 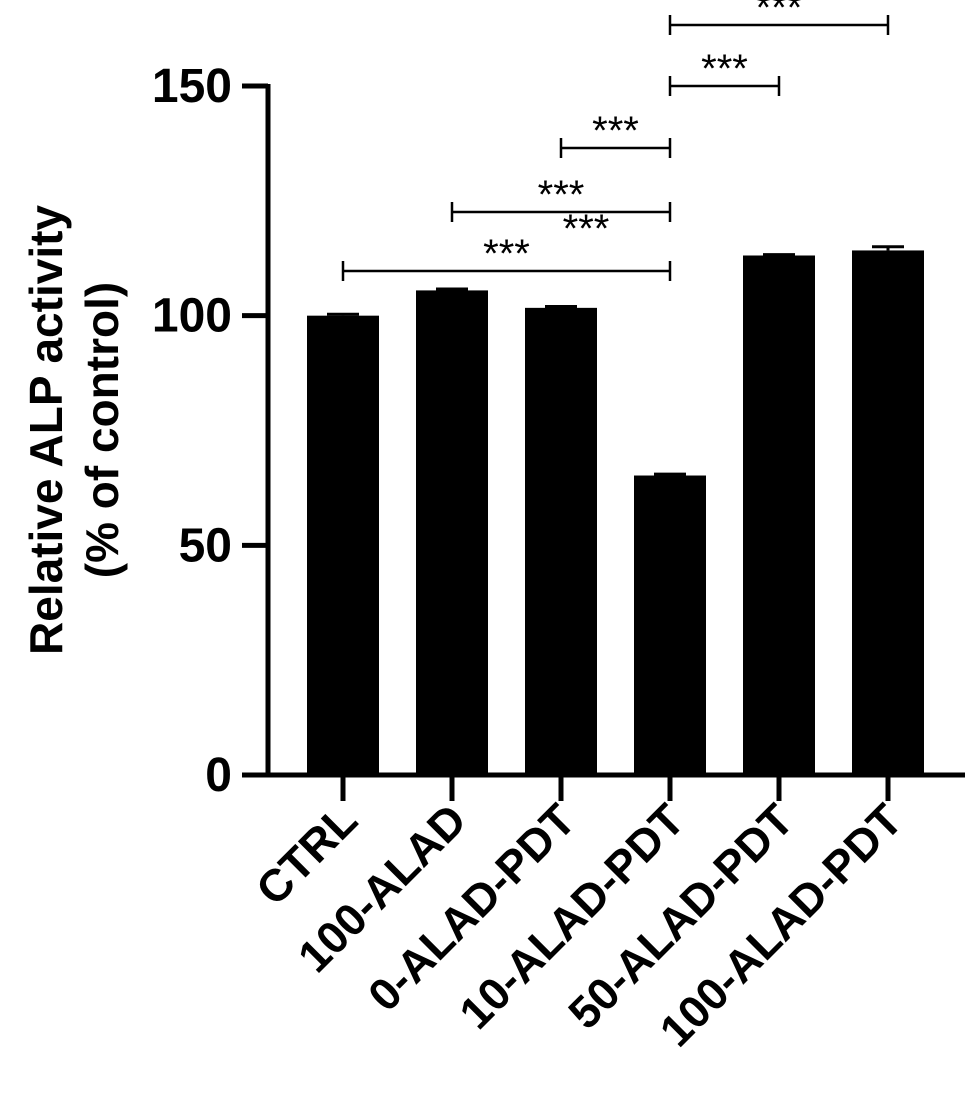 What do you see at coordinates (218, 775) in the screenshot?
I see `y-tick-label: 0` at bounding box center [218, 775].